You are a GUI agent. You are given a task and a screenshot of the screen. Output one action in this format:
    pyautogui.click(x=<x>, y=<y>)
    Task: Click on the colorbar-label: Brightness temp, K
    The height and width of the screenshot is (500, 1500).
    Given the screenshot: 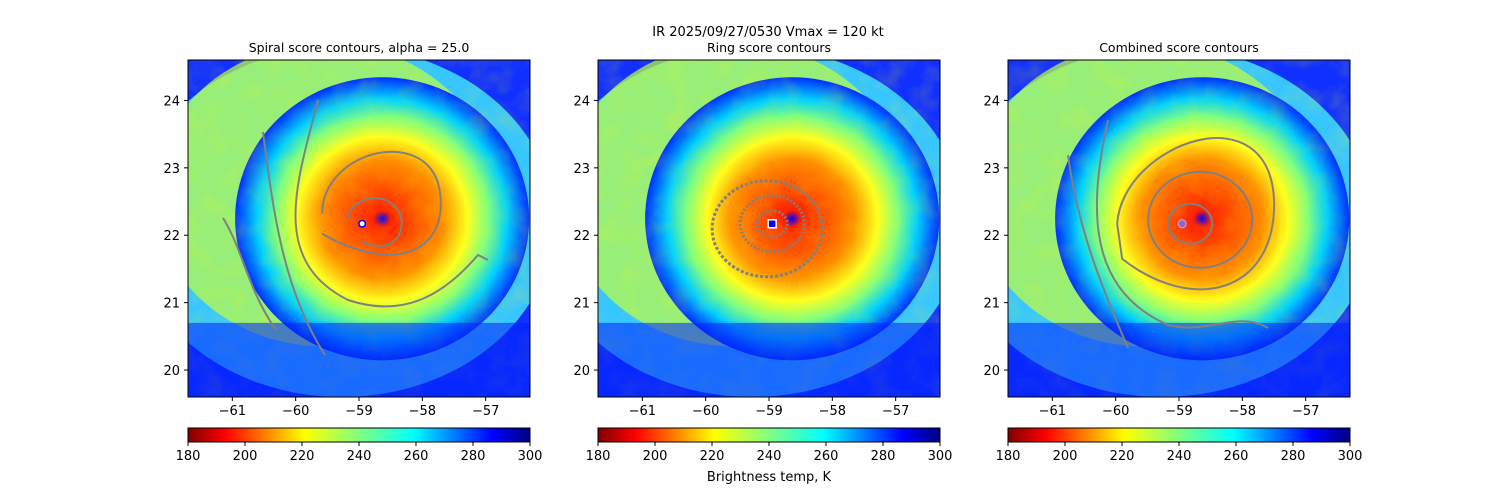 What is the action you would take?
    pyautogui.click(x=769, y=477)
    